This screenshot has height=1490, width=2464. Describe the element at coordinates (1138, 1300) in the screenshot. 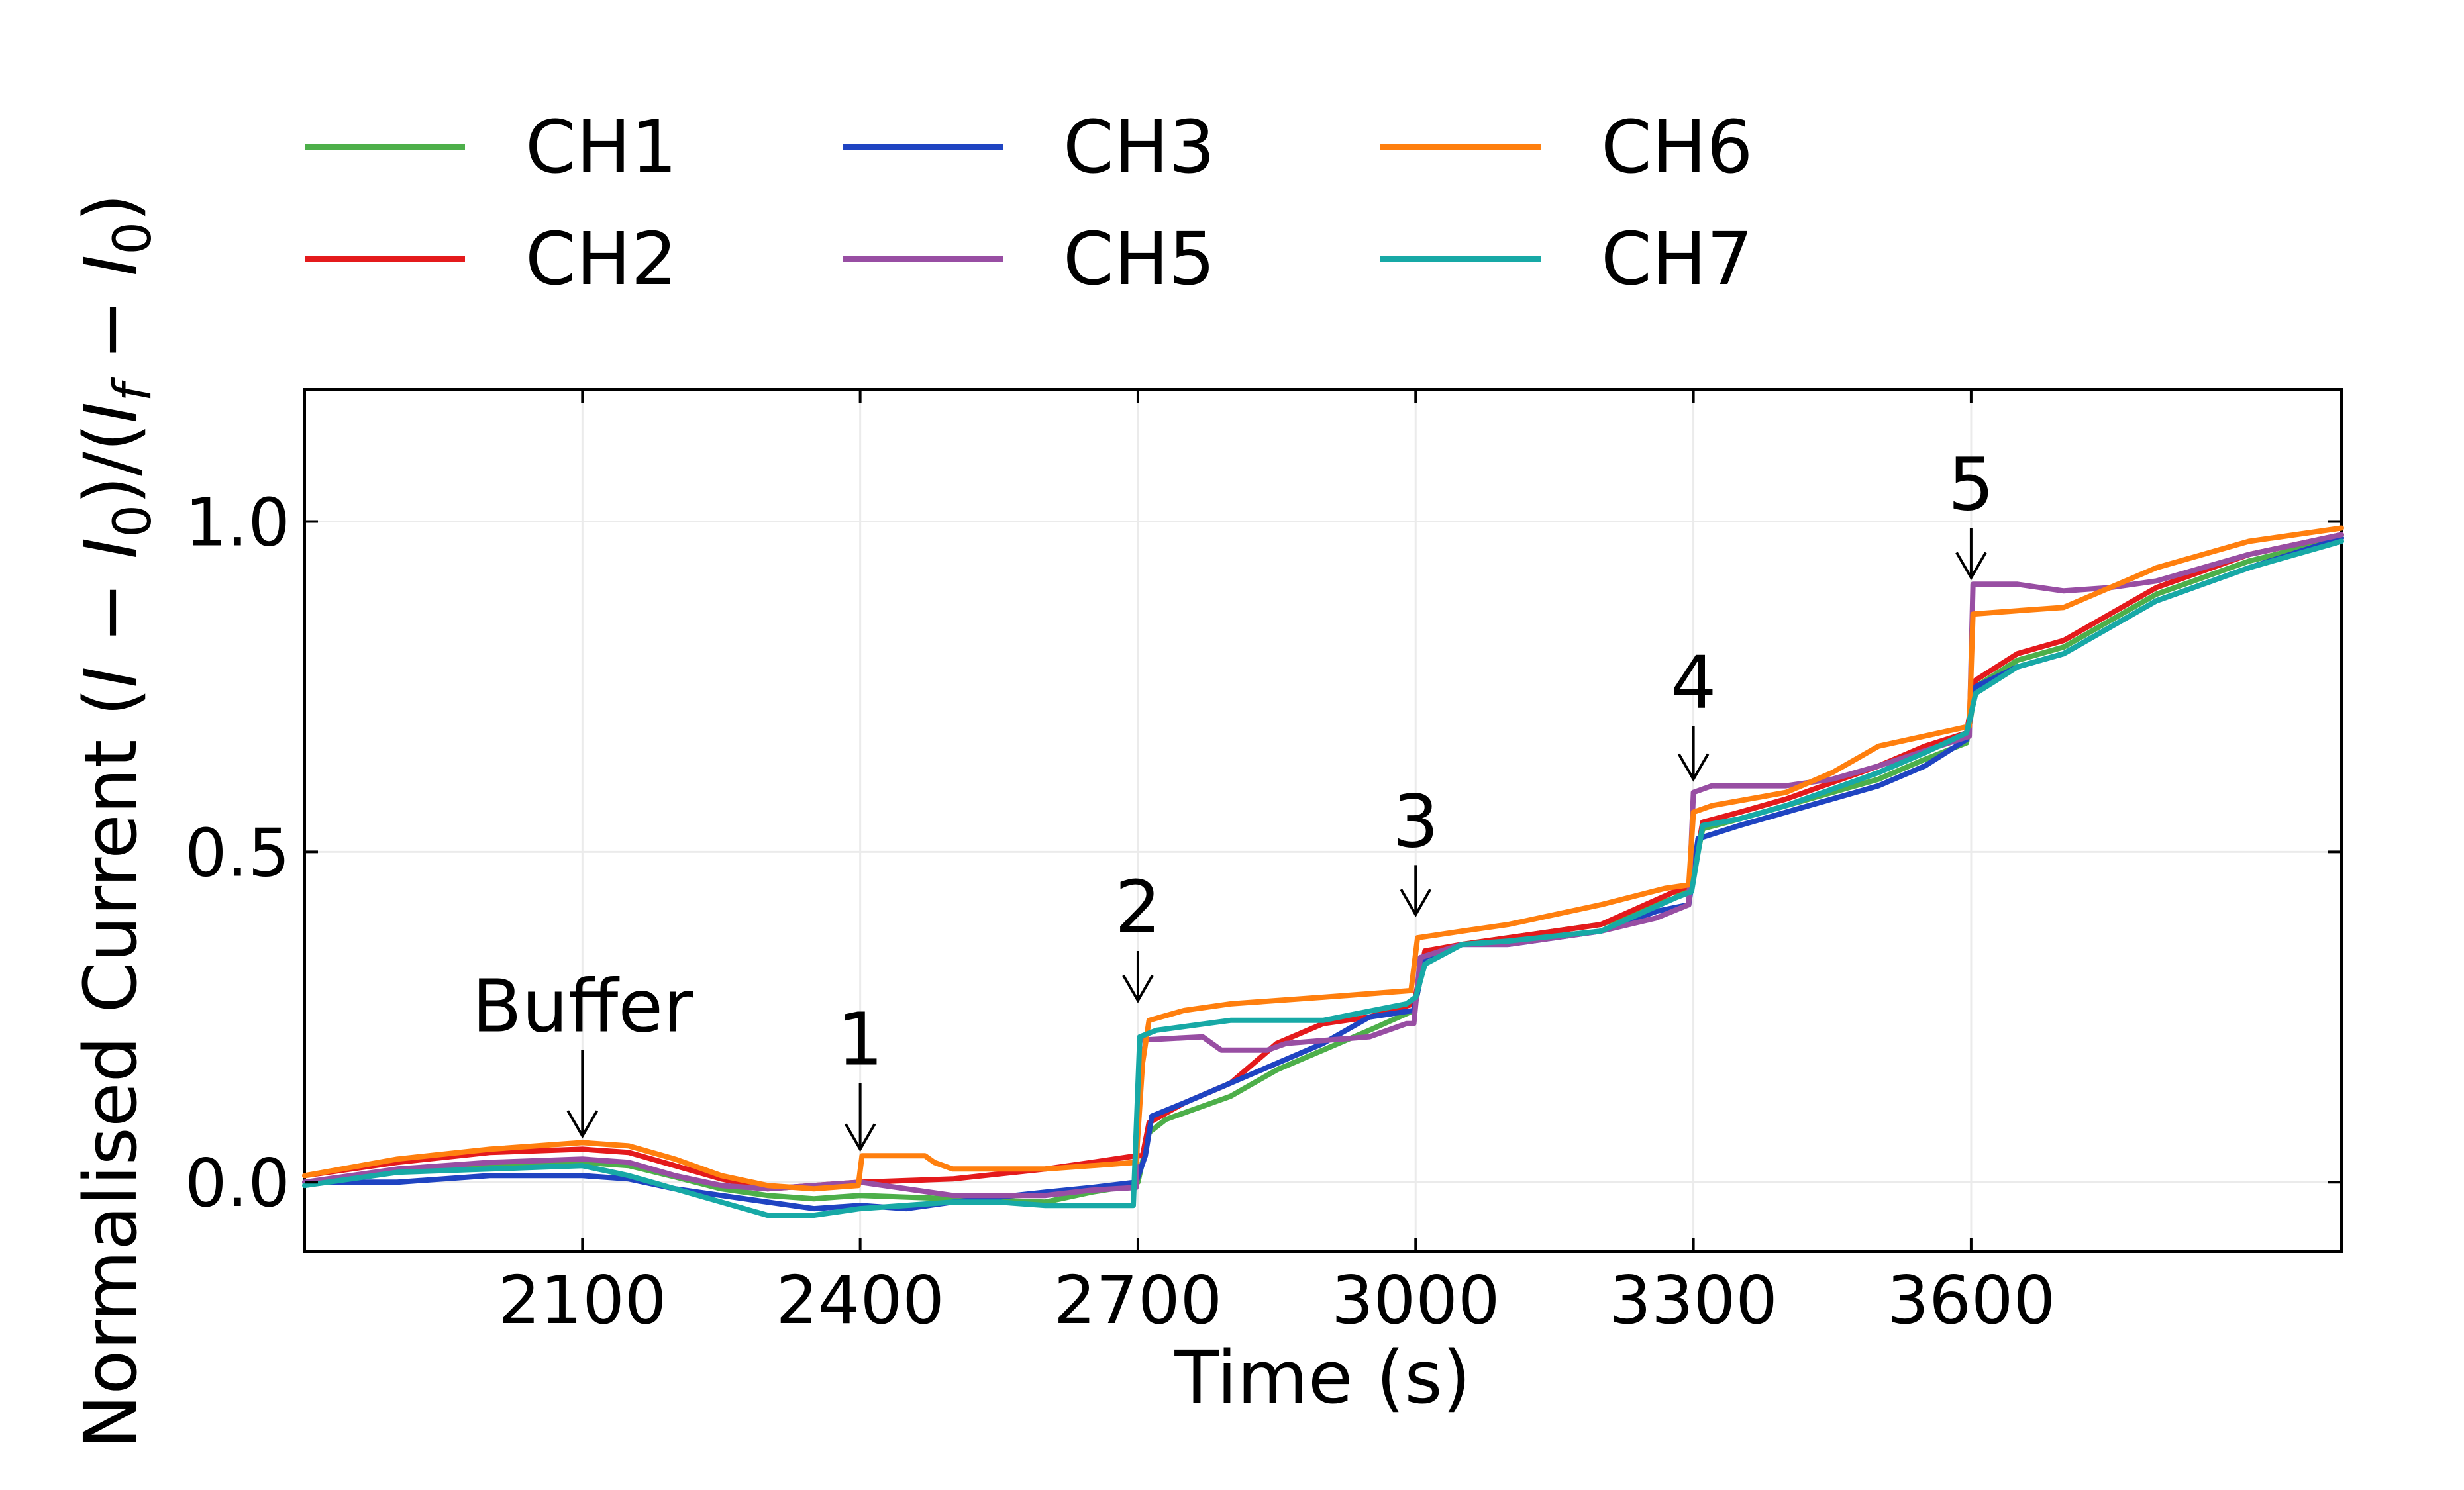

I see `x-tick-label: 2700` at that location.